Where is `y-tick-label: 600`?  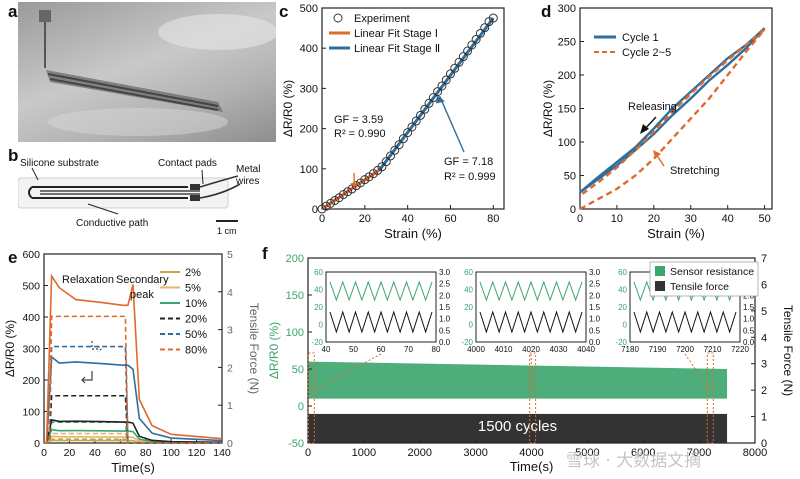
y-tick-label: 600 is located at coordinates (31, 255).